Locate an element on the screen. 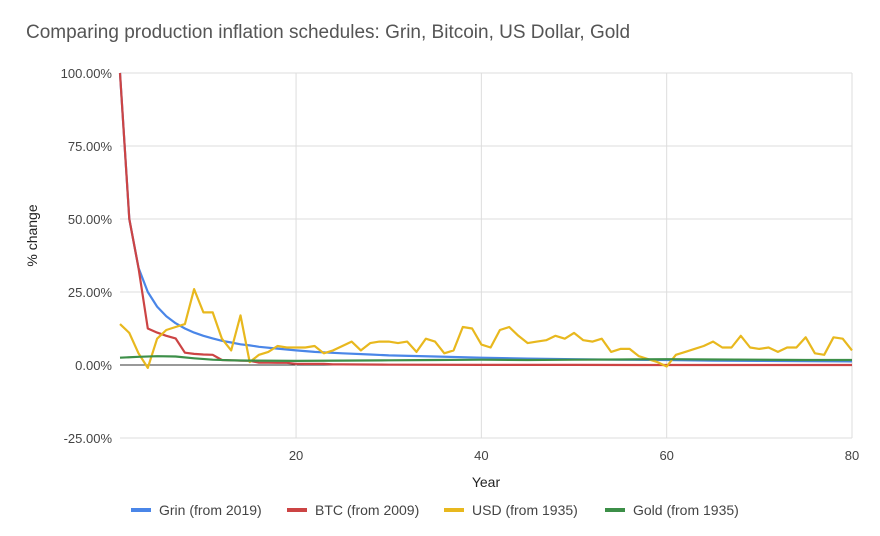 The width and height of the screenshot is (880, 536). x-tick-label: 80 is located at coordinates (852, 455).